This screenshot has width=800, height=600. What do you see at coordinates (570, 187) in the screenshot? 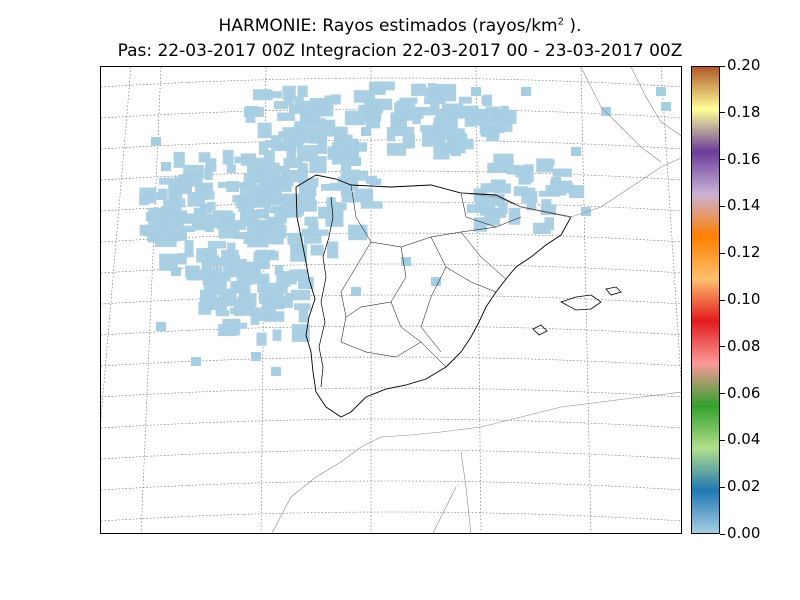
I see `france-border` at bounding box center [570, 187].